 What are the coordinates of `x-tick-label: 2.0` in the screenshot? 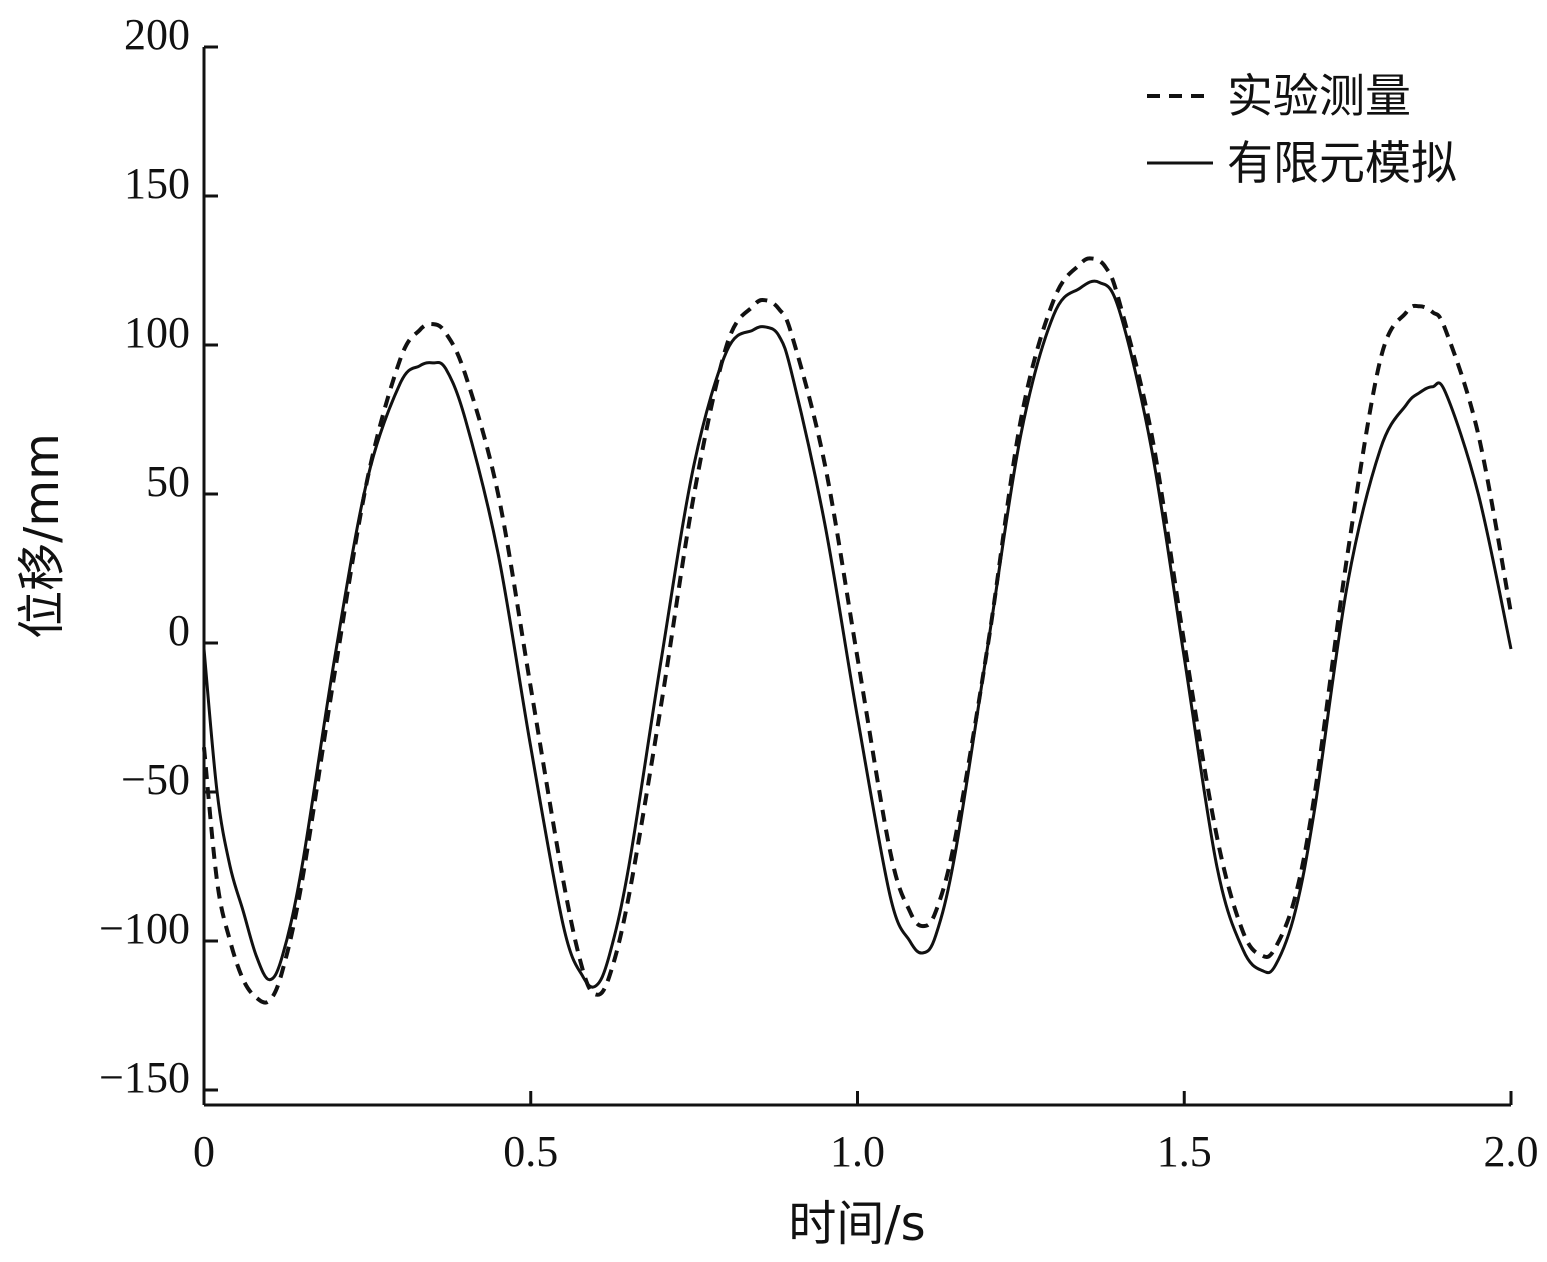 It's located at (1511, 1151).